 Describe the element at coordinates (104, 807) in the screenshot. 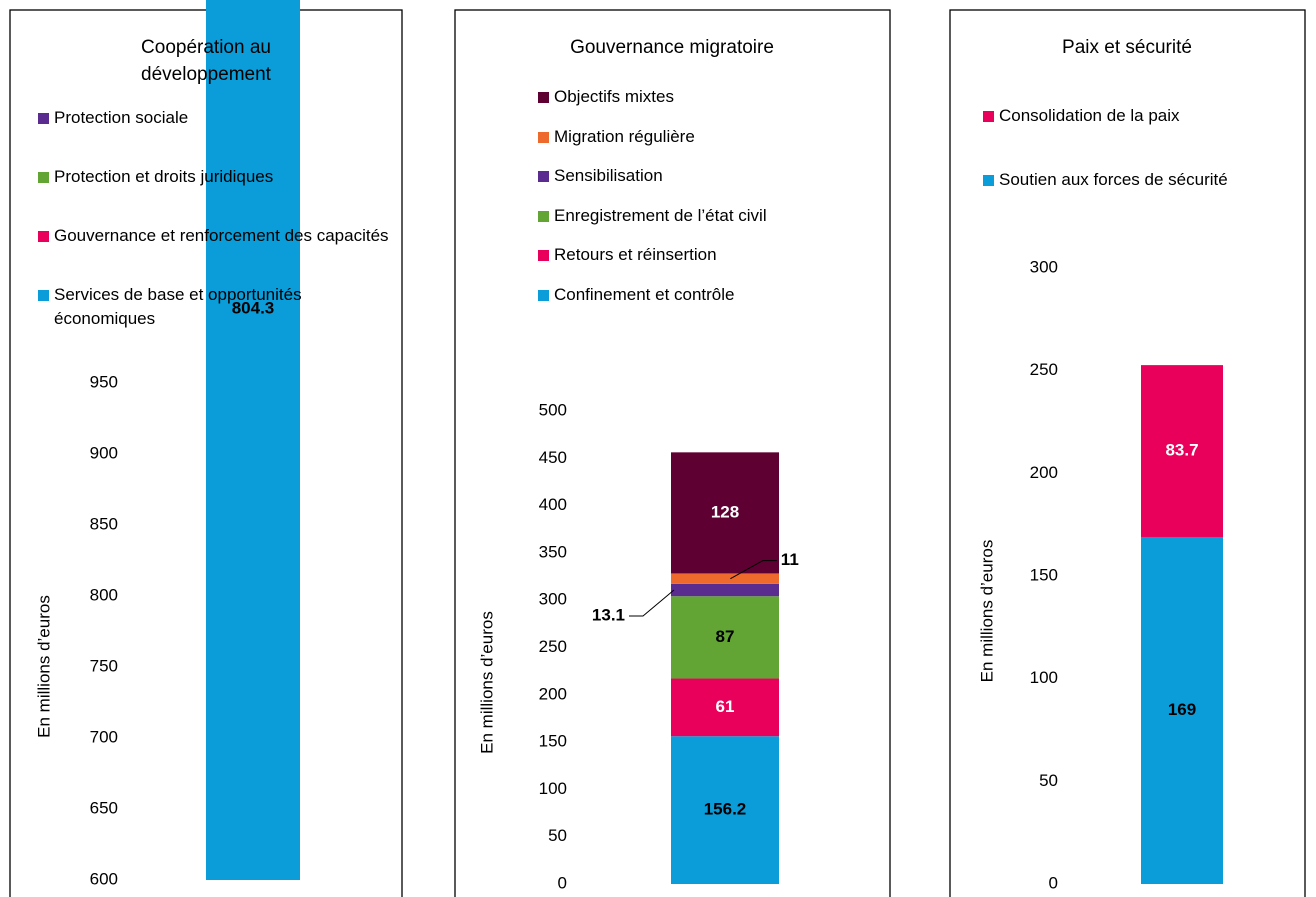

I see `y-tick-label: 650` at that location.